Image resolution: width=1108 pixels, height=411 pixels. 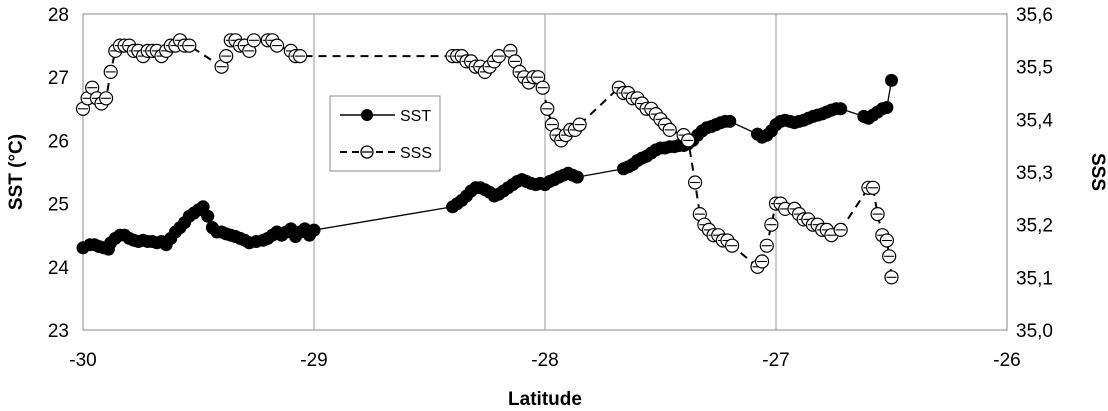 I want to click on legend: SST SSS, so click(x=385, y=133).